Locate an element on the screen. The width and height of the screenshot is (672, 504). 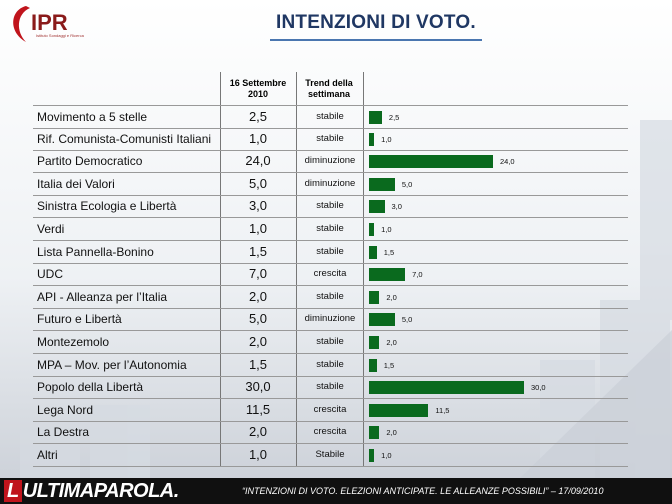
table-row: Montezemolo 2,0 stabile 2,0 is located at coordinates (330, 342).